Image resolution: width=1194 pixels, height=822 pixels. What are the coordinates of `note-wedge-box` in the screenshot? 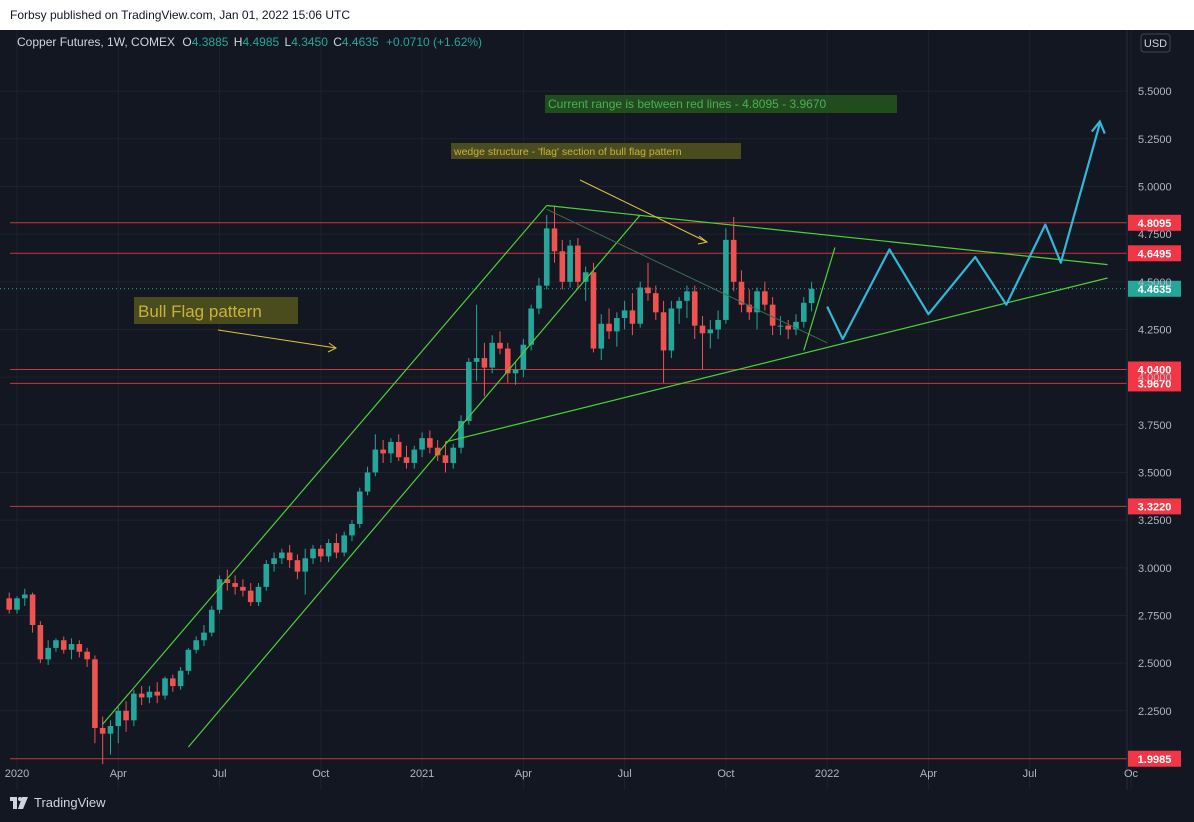 It's located at (596, 151).